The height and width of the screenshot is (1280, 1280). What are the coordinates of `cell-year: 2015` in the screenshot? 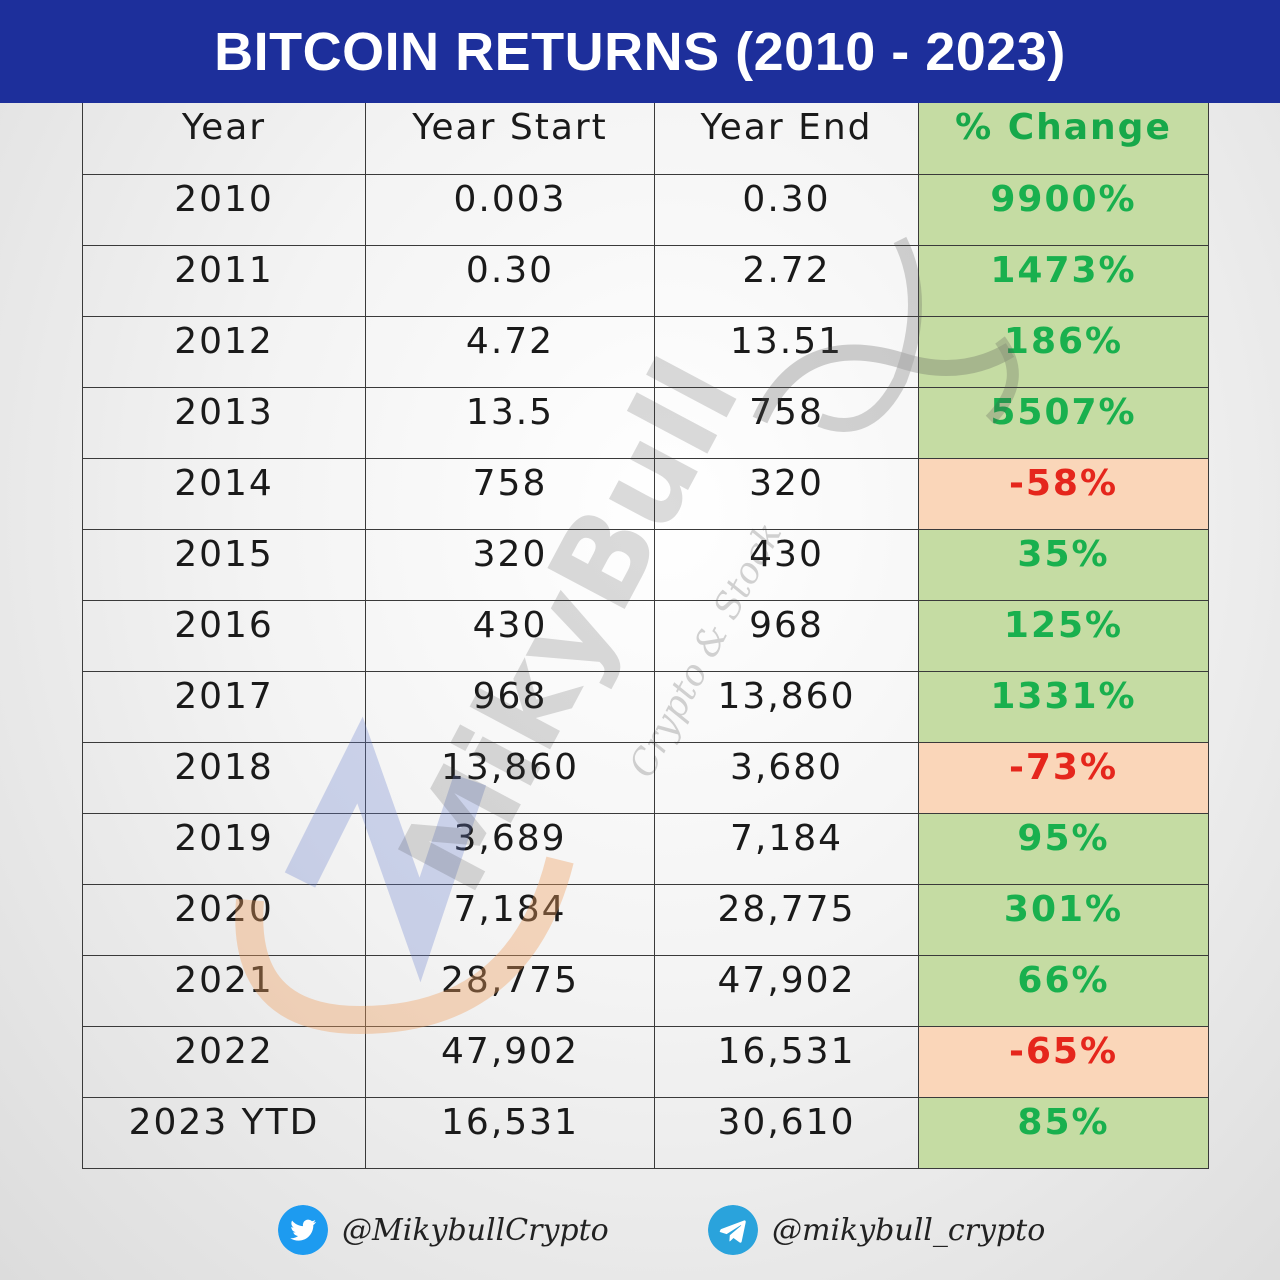 It's located at (224, 564).